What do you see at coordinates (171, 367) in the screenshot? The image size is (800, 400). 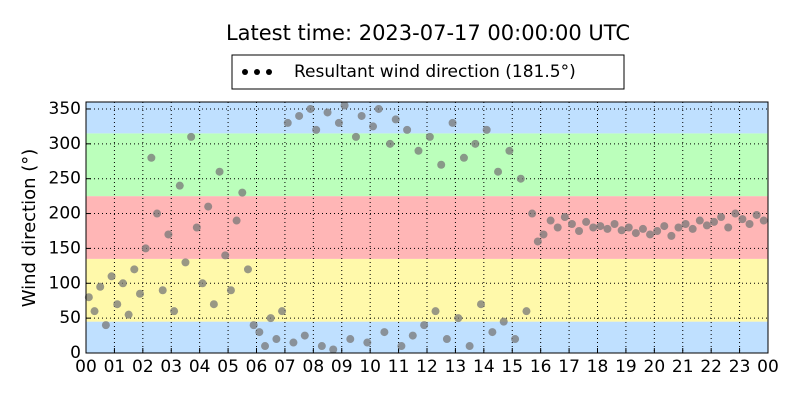 I see `x-tick-label: 03` at bounding box center [171, 367].